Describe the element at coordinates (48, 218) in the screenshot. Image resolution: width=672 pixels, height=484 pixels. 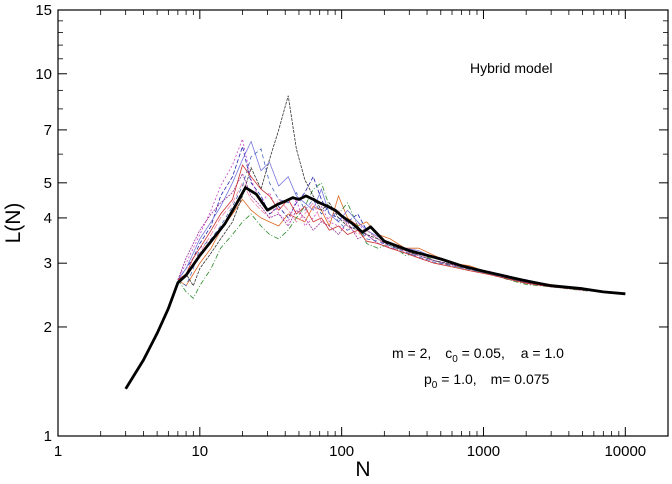
I see `y-tick-label: 4` at that location.